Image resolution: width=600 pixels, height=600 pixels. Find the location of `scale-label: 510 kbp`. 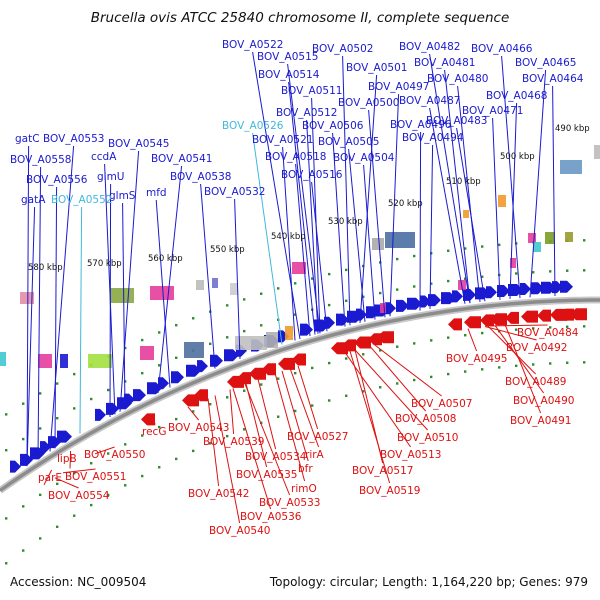

scale-label: 510 kbp is located at coordinates (463, 182).